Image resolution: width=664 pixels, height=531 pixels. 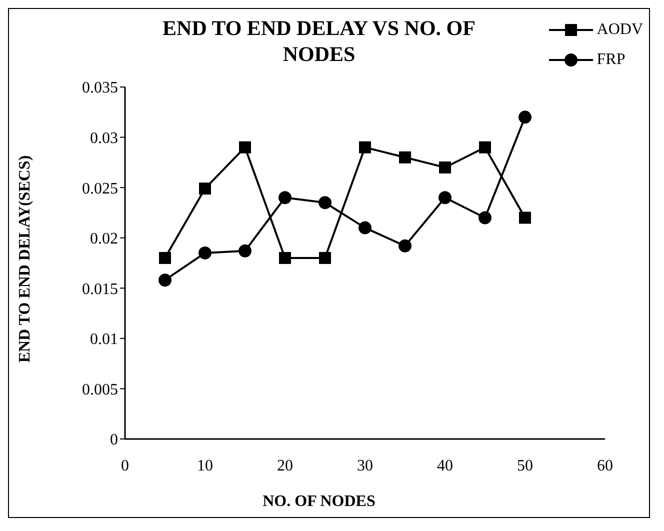 I want to click on y-tick-label: 0.035, so click(x=100, y=88).